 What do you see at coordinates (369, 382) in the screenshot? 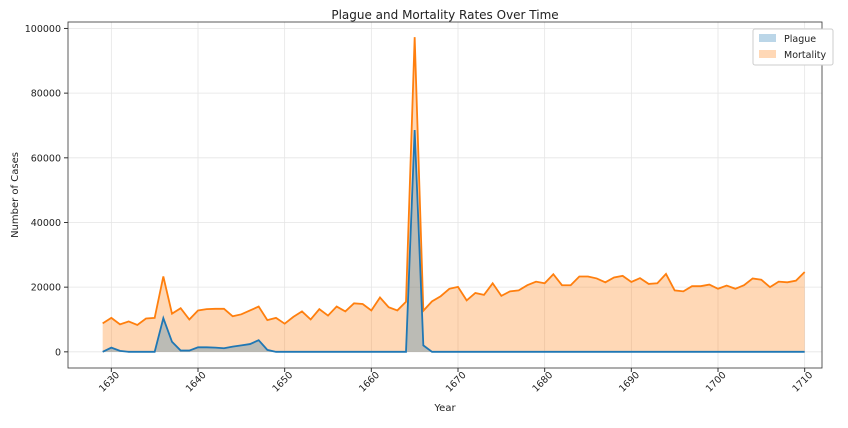
I see `x-tick-label: 1660` at bounding box center [369, 382].